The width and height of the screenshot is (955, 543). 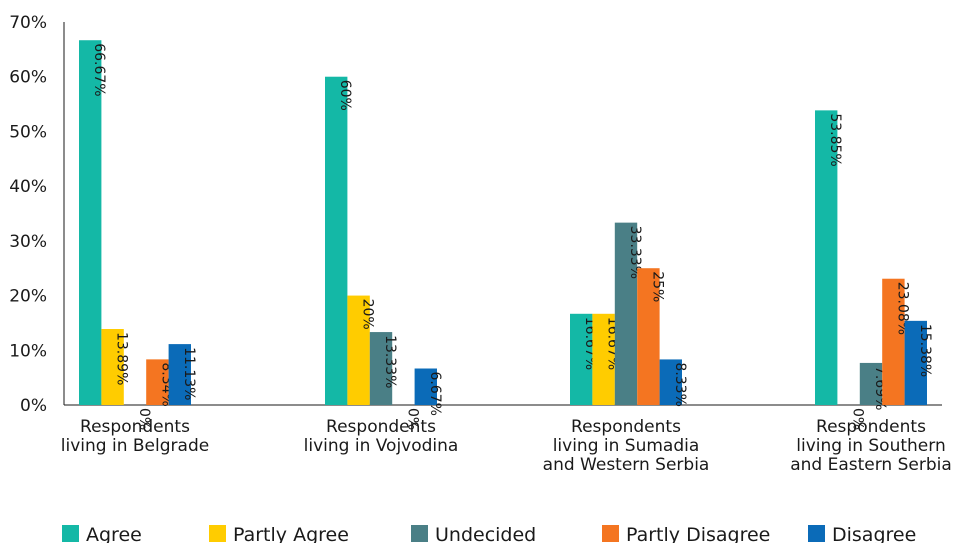 What do you see at coordinates (345, 95) in the screenshot?
I see `data-label: 60%` at bounding box center [345, 95].